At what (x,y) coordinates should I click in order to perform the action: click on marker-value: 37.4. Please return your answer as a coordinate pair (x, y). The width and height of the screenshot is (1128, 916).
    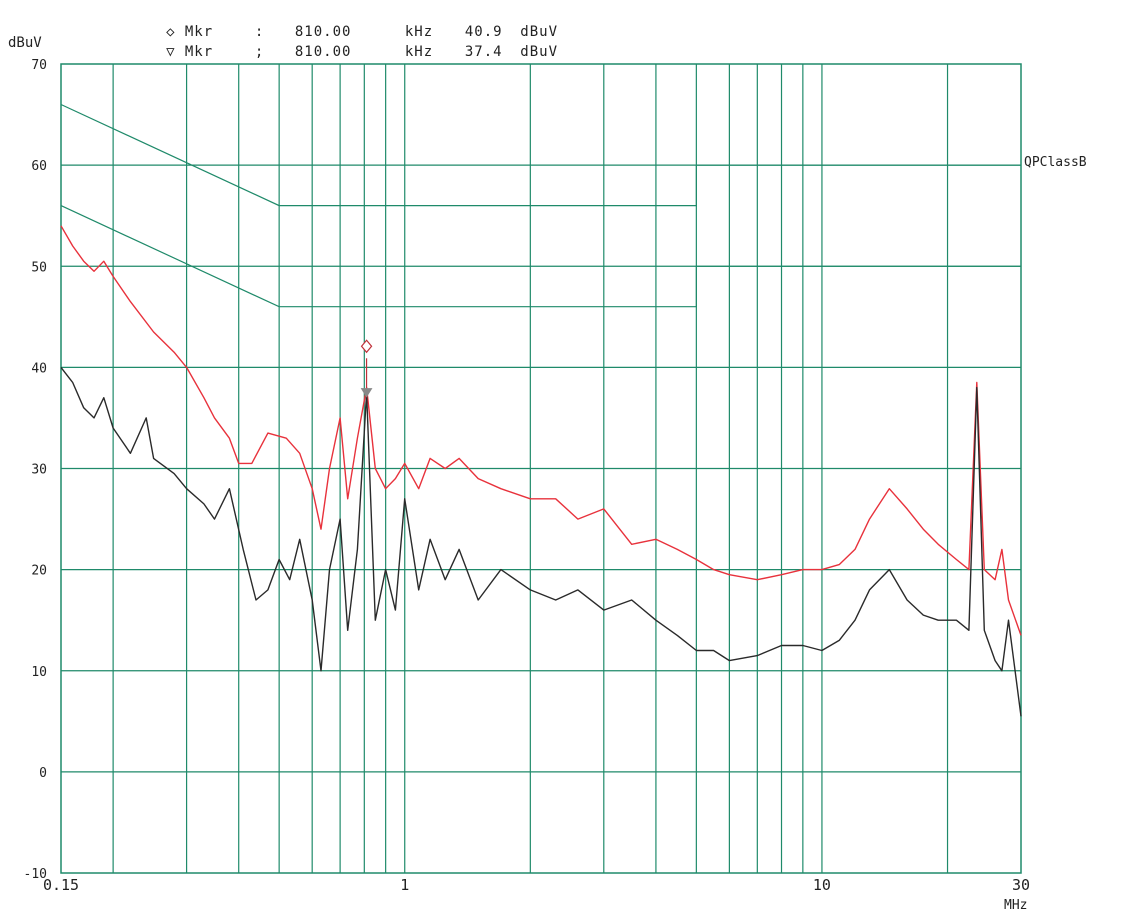
    Looking at the image, I should click on (483, 52).